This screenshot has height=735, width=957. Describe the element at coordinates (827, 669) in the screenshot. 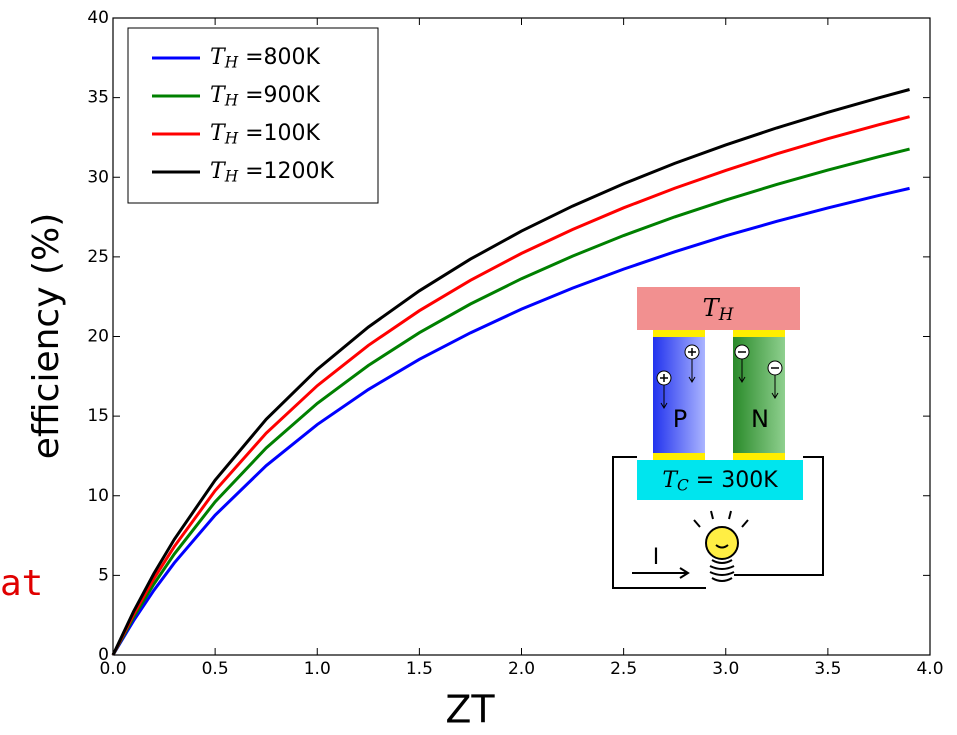

I see `x-tick-label: 3.5` at that location.